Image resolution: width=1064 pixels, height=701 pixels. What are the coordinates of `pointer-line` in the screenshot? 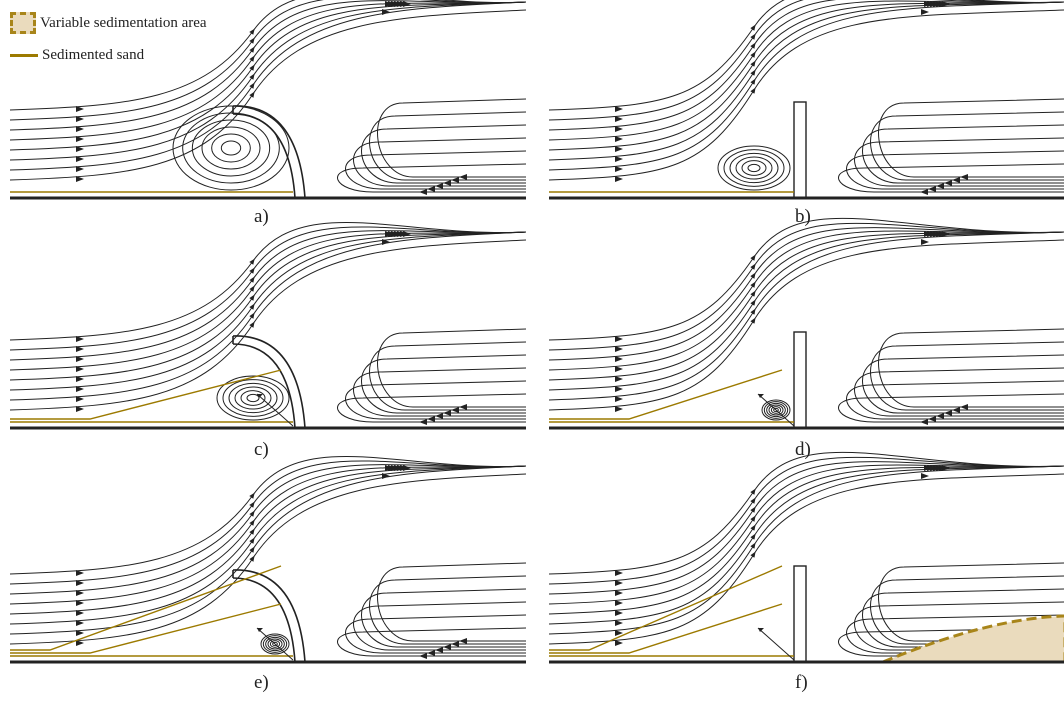 It's located at (275, 410).